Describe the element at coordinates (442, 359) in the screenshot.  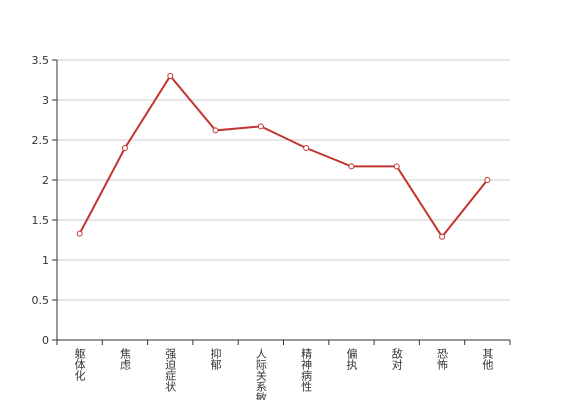
I see `x-tick-label: 恐怖` at that location.